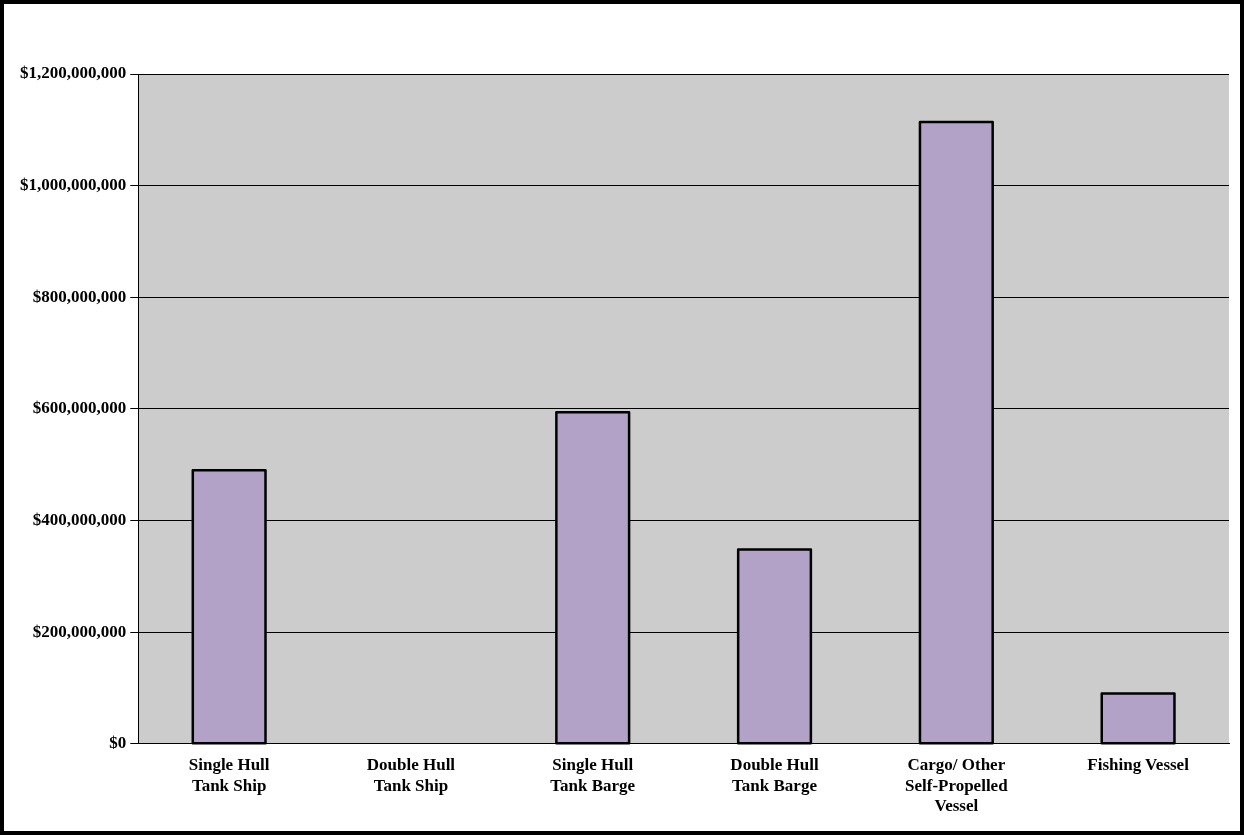 This screenshot has width=1244, height=835. Describe the element at coordinates (118, 743) in the screenshot. I see `y-tick-label: $0` at that location.